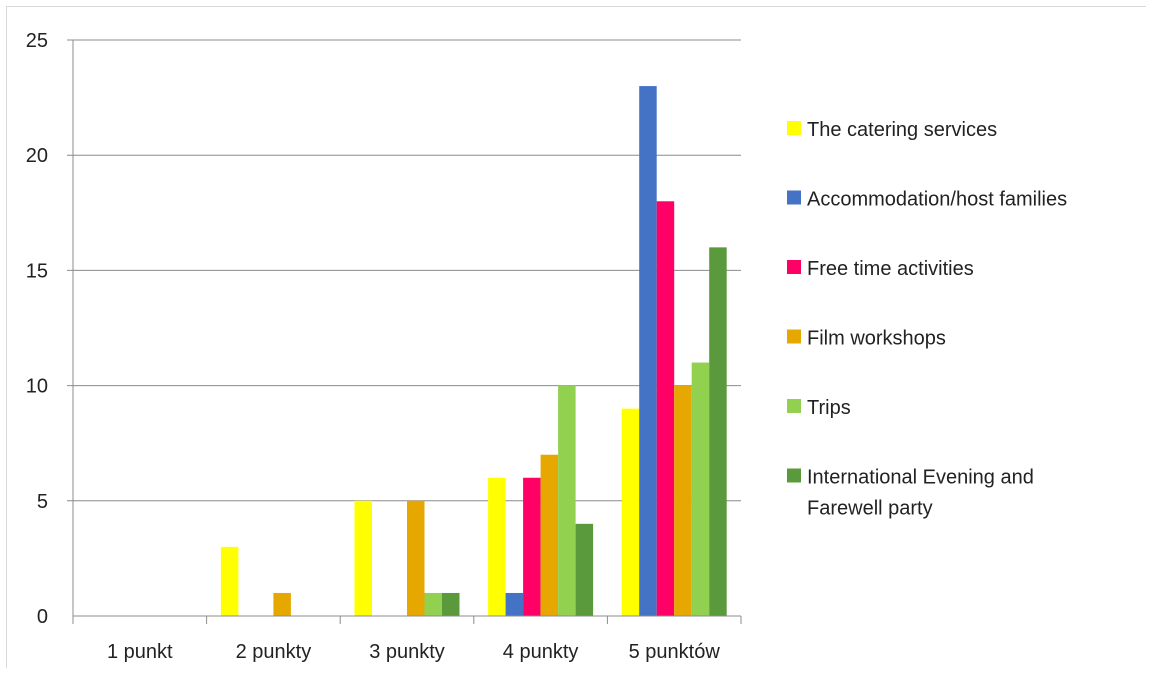  I want to click on y-tick-label: 10, so click(37, 387).